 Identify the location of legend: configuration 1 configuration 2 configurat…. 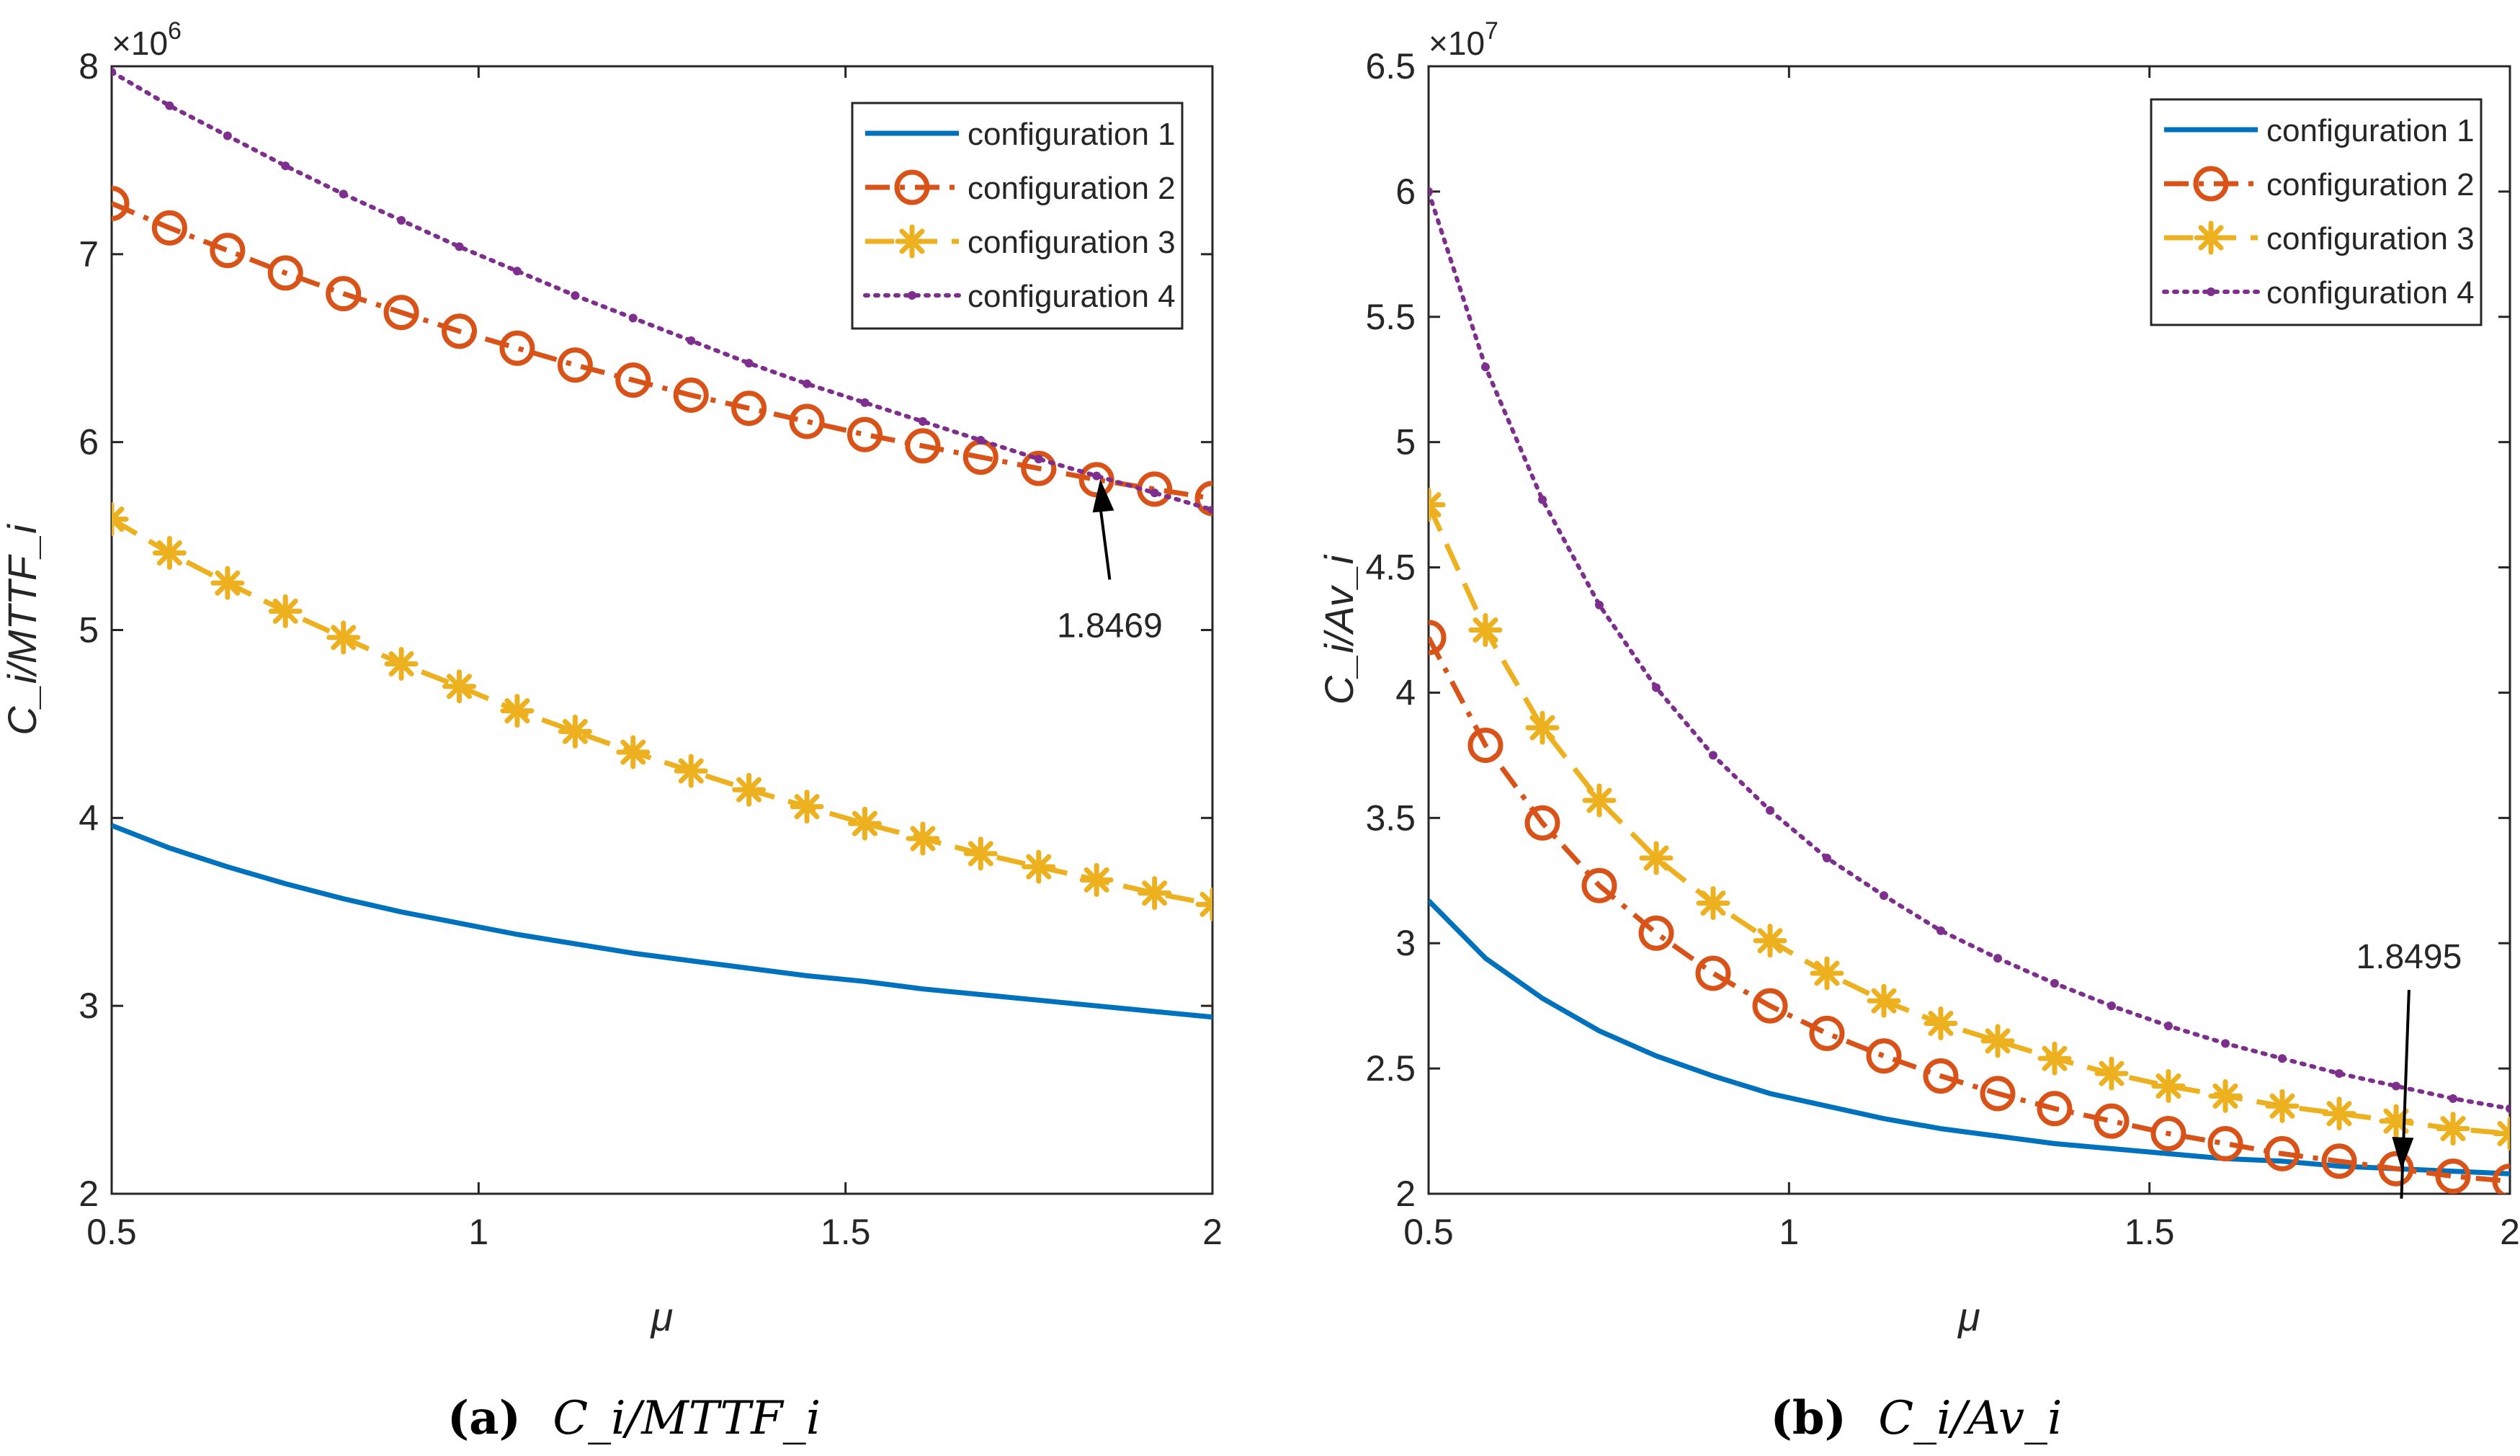
(2316, 212).